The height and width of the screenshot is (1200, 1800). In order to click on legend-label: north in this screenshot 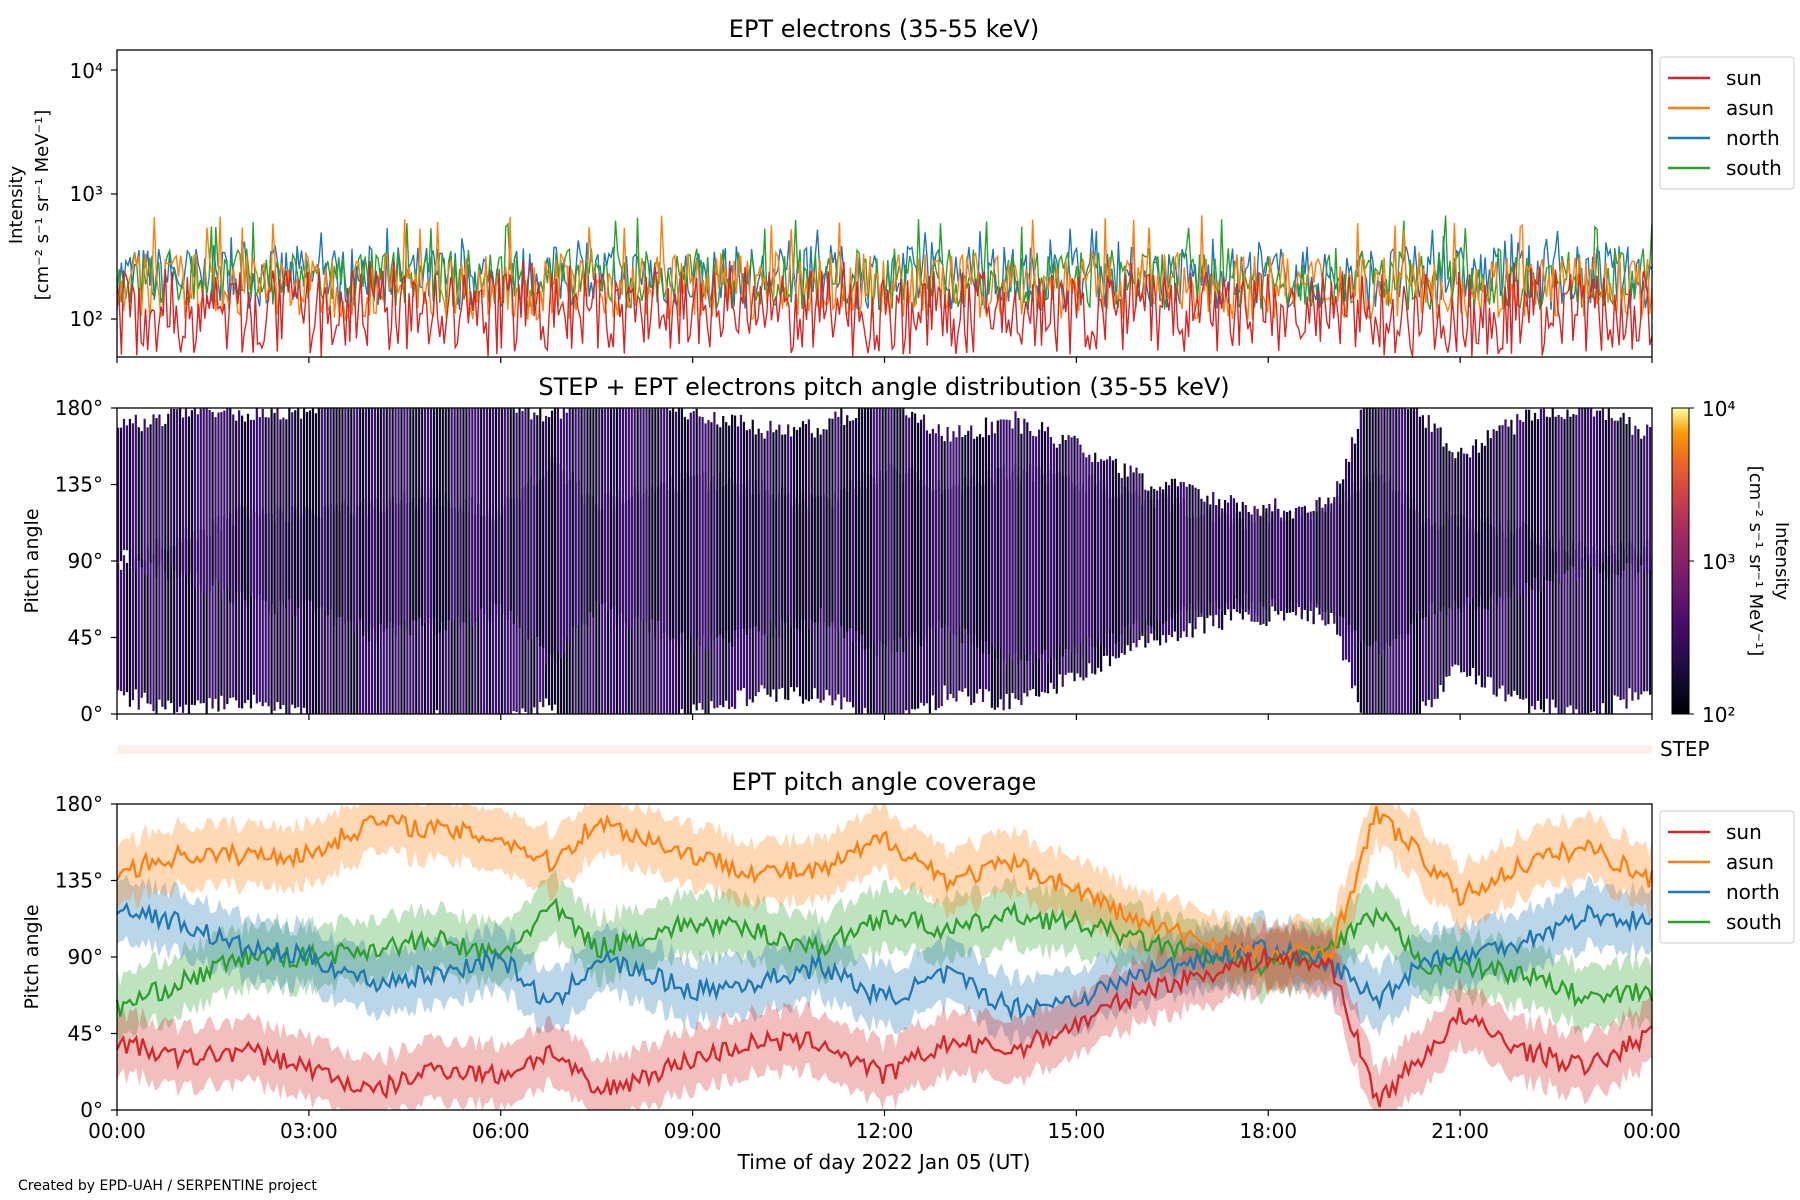, I will do `click(1753, 138)`.